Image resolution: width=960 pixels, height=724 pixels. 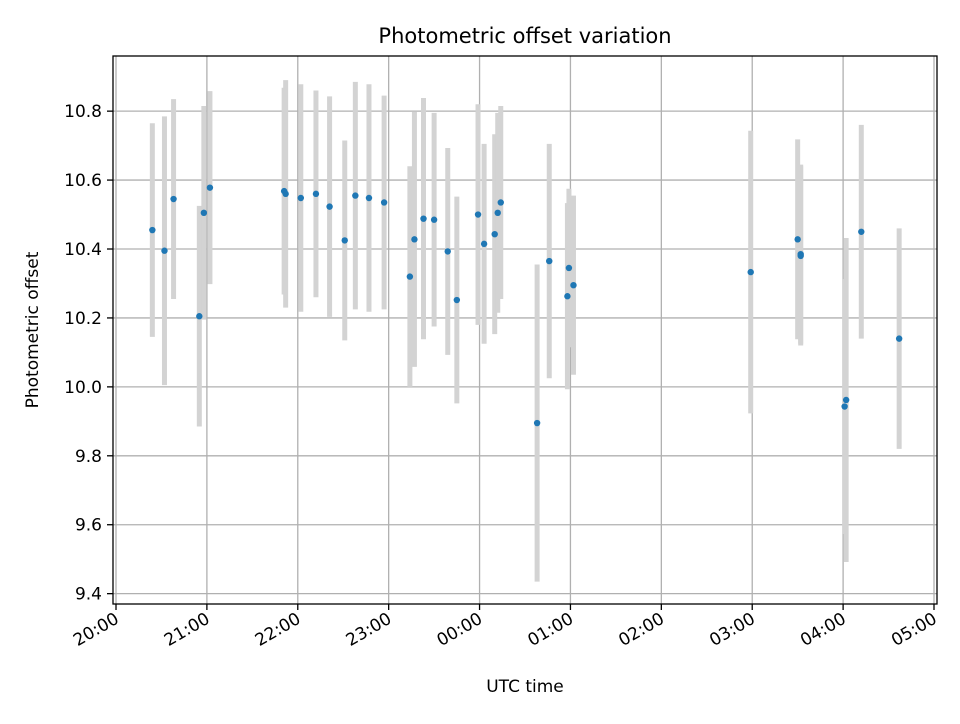 I want to click on y-tick-label: 10.2, so click(x=83, y=319).